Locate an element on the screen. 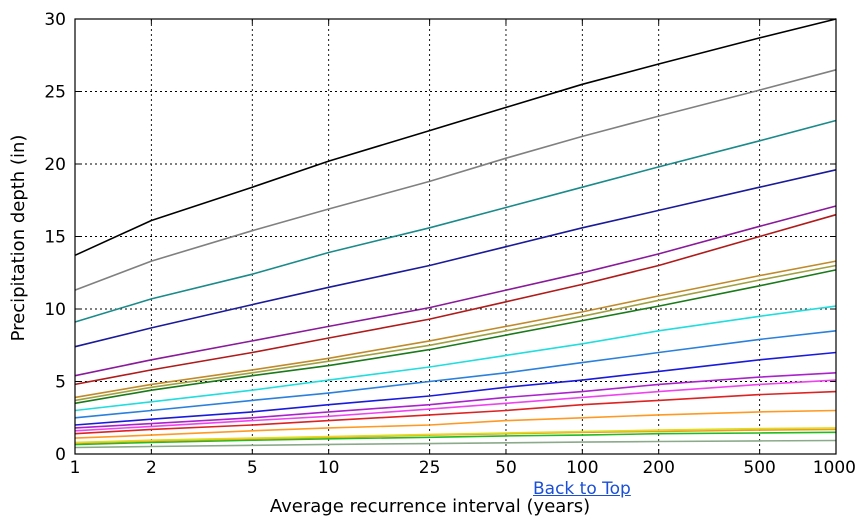 The image size is (856, 519). y-tick-label: 5 is located at coordinates (60, 383).